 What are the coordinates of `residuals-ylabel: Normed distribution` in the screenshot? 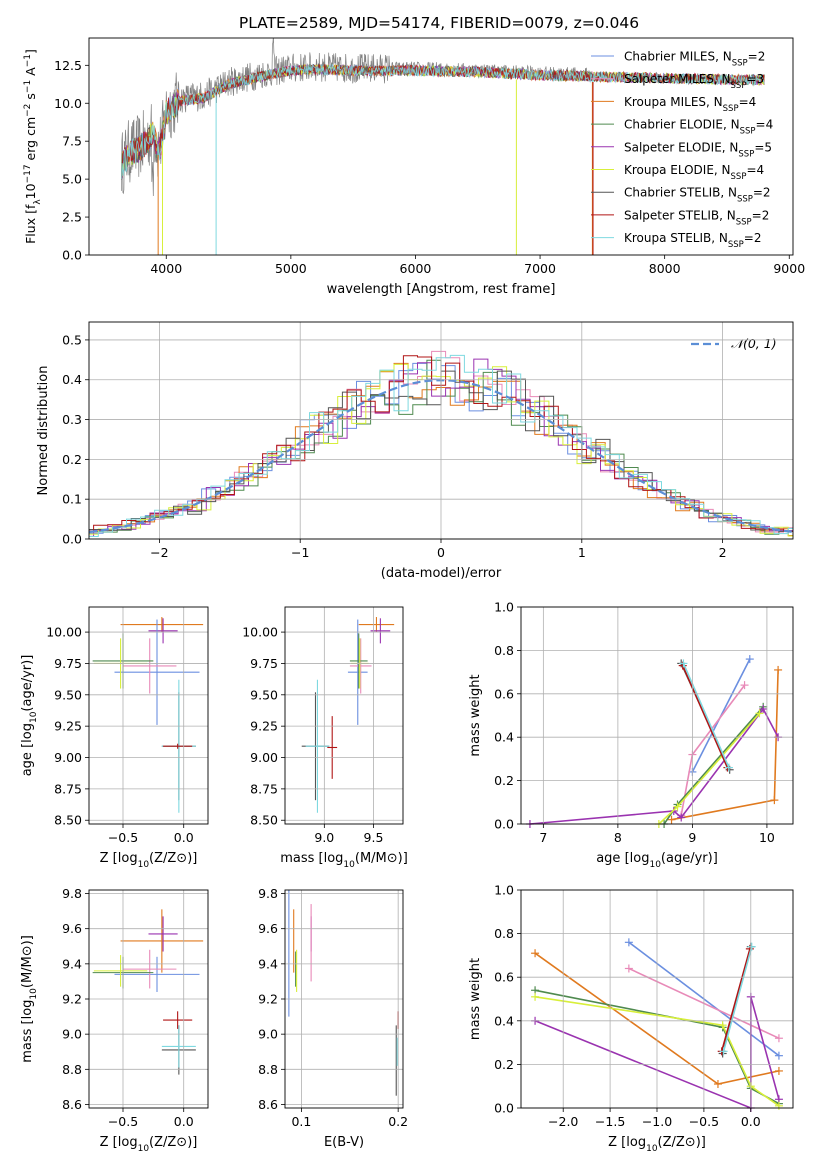 It's located at (43, 431).